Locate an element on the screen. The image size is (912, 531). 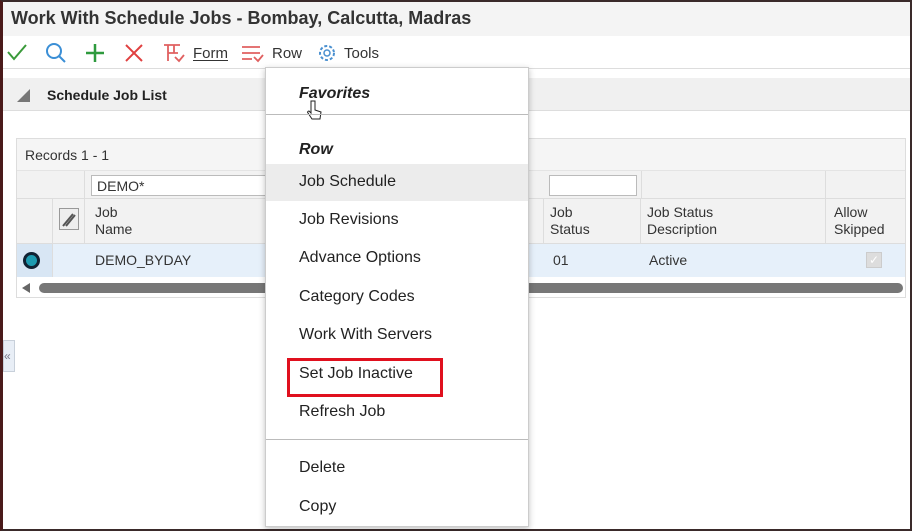
filter-row is located at coordinates (461, 185).